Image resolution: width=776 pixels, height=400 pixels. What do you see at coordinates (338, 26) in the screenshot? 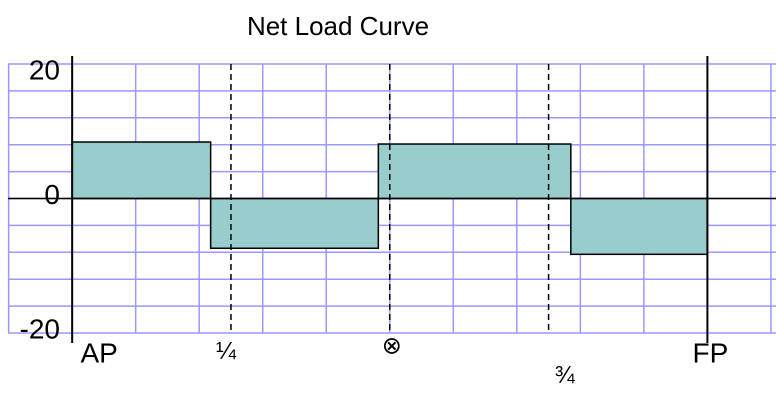
I see `chart-title: Net Load Curve` at bounding box center [338, 26].